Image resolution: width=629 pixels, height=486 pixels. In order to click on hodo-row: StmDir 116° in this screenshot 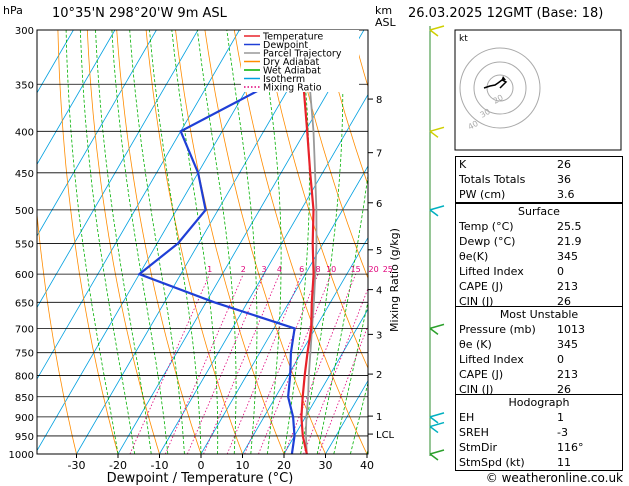, I will do `click(521, 447)`.